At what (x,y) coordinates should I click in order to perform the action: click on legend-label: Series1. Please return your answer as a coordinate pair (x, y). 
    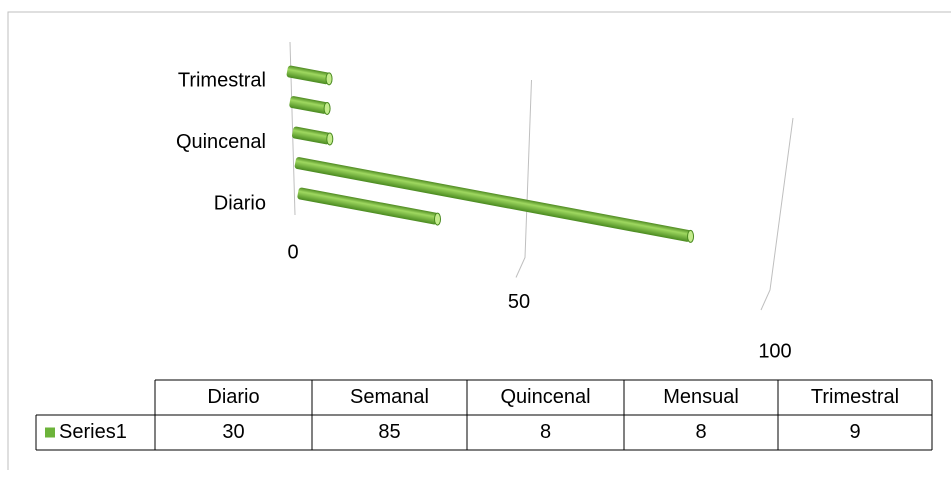
    Looking at the image, I should click on (93, 432).